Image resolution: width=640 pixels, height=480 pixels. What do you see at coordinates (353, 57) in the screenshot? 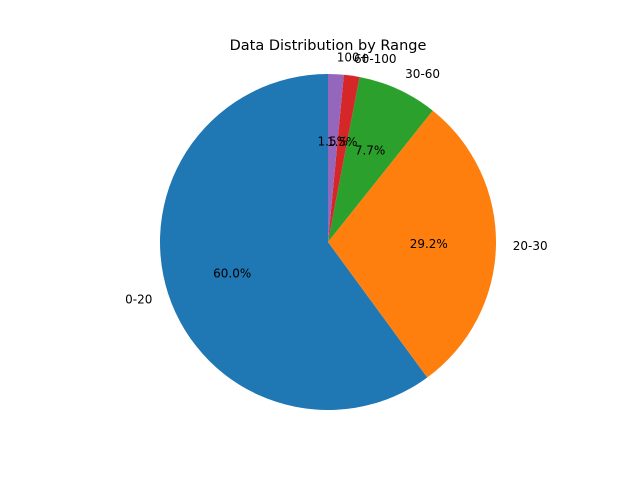
I see `slice-label-100+: 100+` at bounding box center [353, 57].